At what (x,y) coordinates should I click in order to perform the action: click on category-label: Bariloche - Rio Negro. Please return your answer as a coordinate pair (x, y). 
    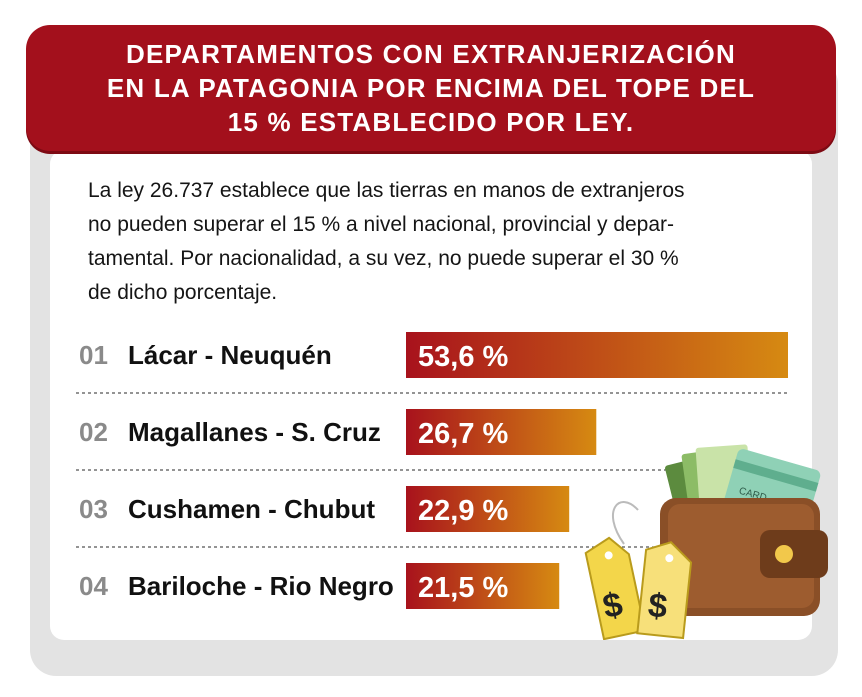
    Looking at the image, I should click on (261, 586).